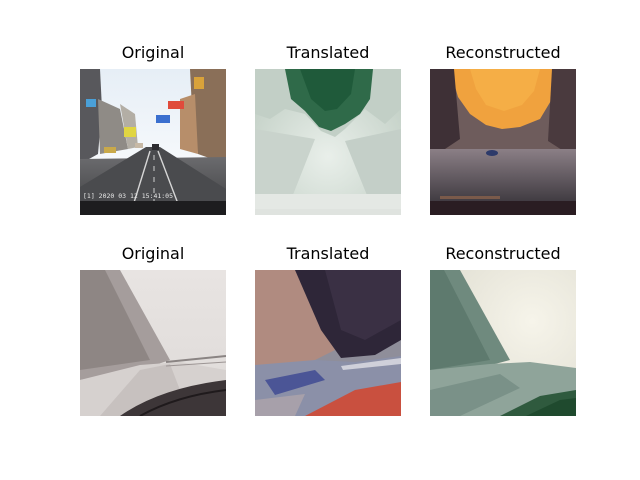 The width and height of the screenshot is (640, 480). What do you see at coordinates (128, 196) in the screenshot?
I see `timestamp-overlay: [1] 2020 03 12 15:41:05` at bounding box center [128, 196].